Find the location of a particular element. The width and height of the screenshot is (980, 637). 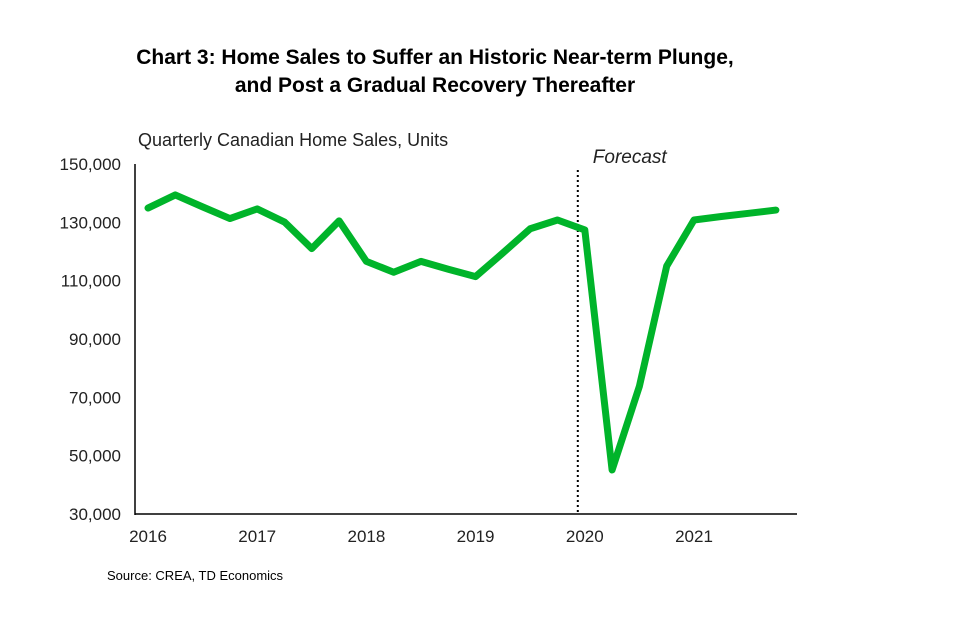

source-note: Source: CREA, TD Economics is located at coordinates (195, 575).